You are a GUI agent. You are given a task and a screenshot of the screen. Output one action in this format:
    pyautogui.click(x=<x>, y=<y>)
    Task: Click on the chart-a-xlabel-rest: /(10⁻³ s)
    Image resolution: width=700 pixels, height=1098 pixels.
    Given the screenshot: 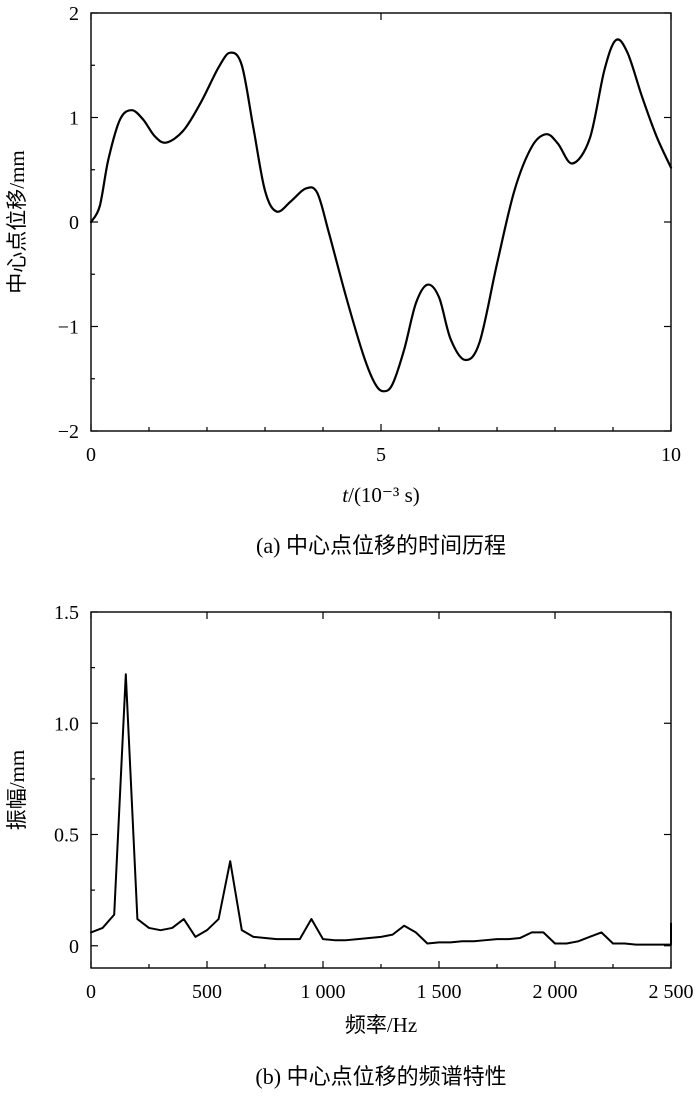 What is the action you would take?
    pyautogui.click(x=384, y=495)
    